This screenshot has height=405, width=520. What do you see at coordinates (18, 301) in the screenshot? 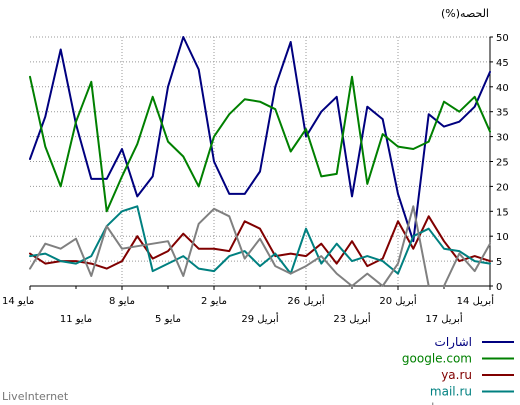
I see `x-tick-label: 14 مايو` at bounding box center [18, 301].